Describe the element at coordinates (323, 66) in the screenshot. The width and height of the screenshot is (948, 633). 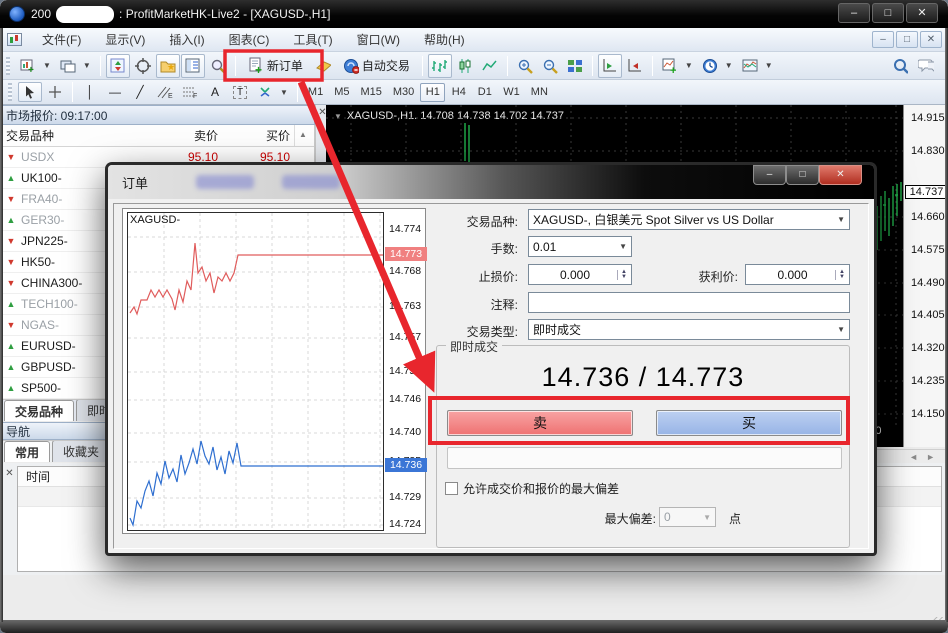
I see `metaeditor-button` at that location.